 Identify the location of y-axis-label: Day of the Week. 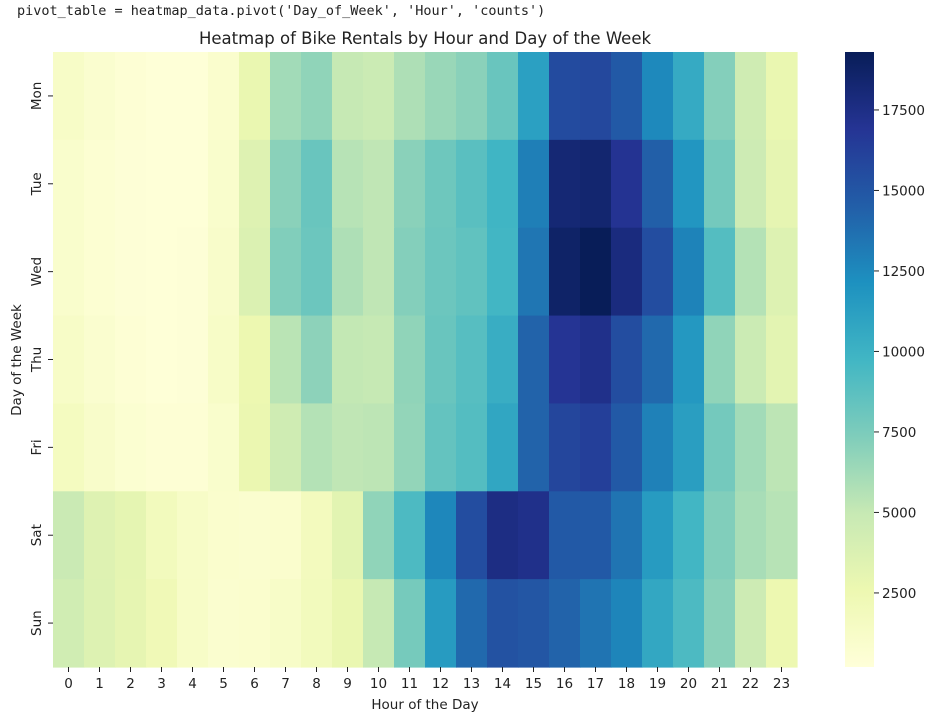
(17, 360).